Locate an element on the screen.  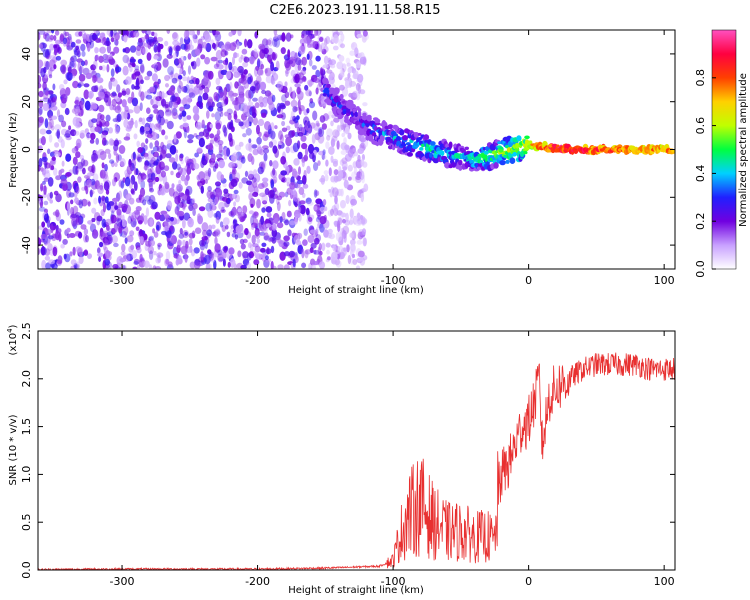
x-tick-label: 100 is located at coordinates (664, 280).